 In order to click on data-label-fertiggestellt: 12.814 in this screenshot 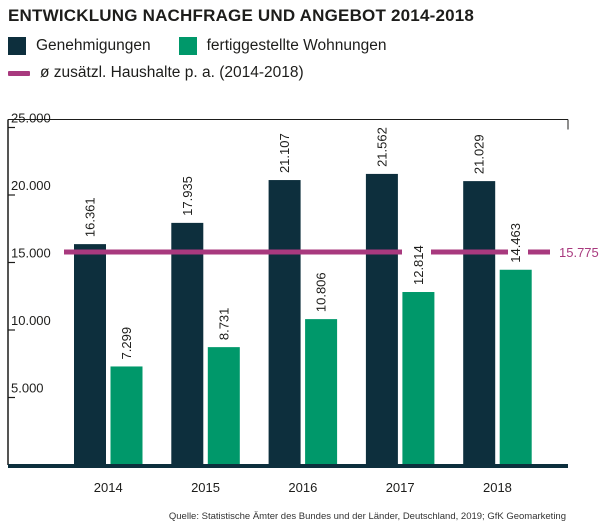, I will do `click(418, 265)`.